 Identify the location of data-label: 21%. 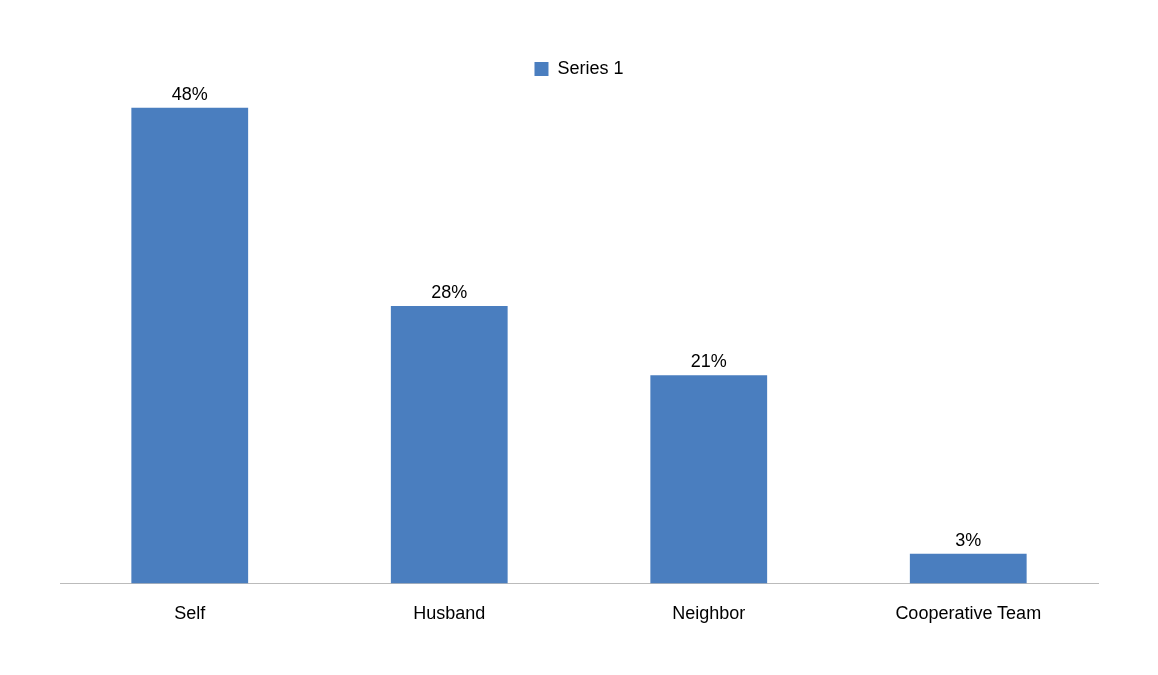
(708, 361).